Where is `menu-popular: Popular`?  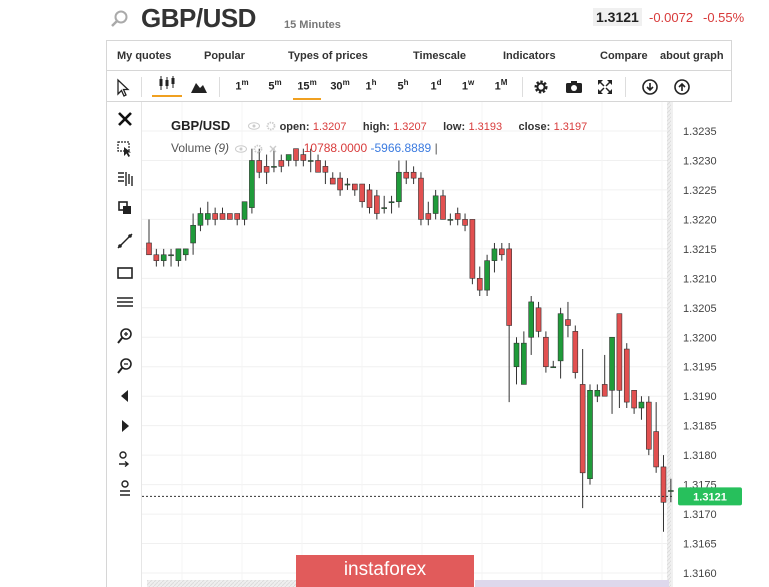 menu-popular: Popular is located at coordinates (224, 56).